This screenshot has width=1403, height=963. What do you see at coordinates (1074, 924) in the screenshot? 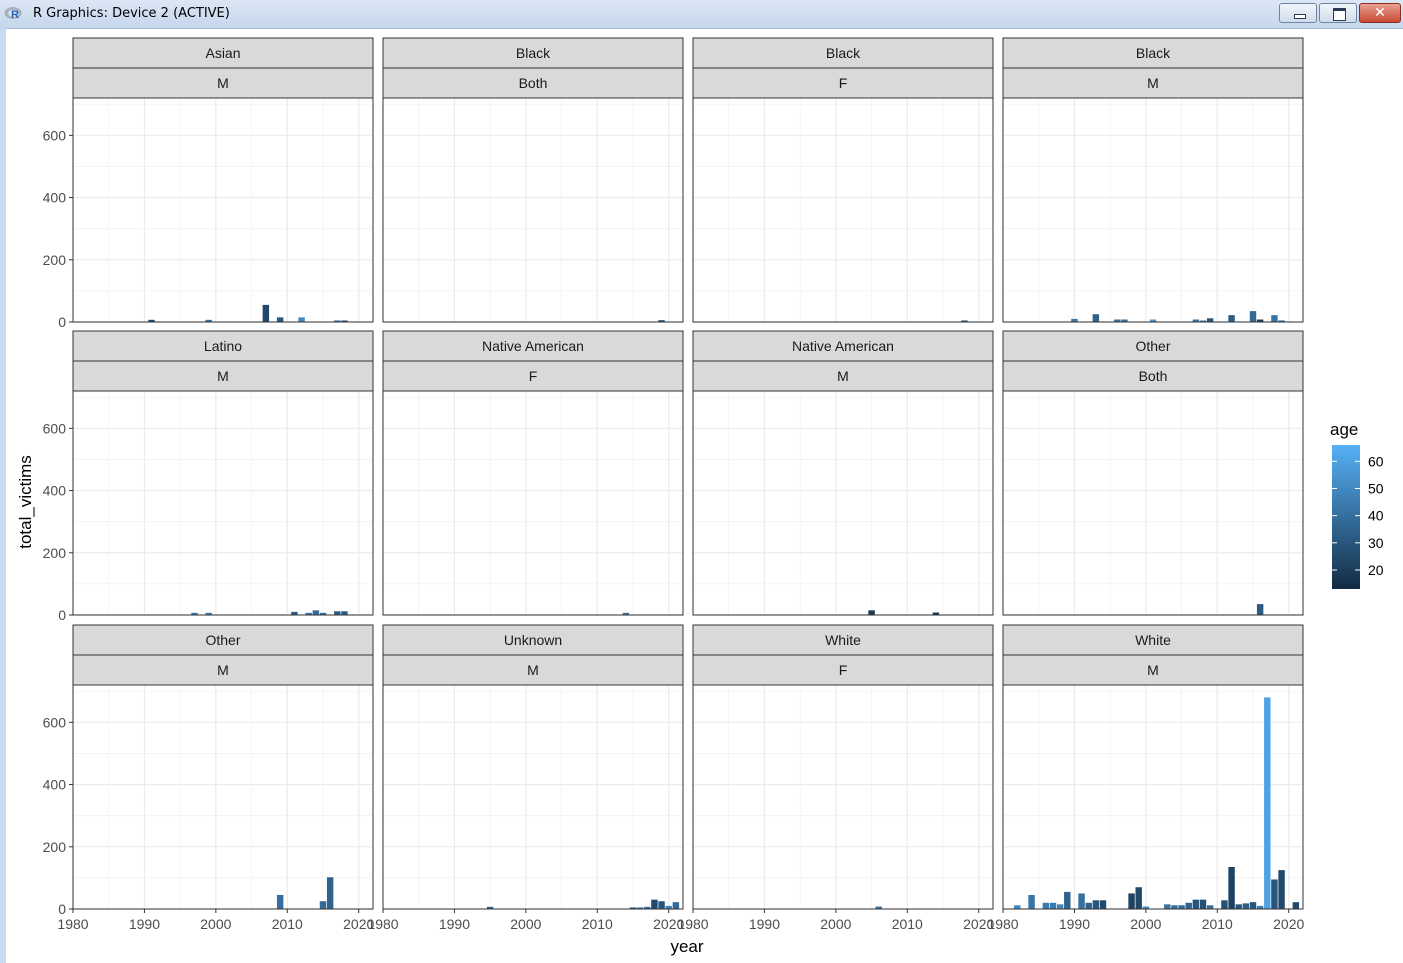
I see `x-tick-label: 1990` at bounding box center [1074, 924].